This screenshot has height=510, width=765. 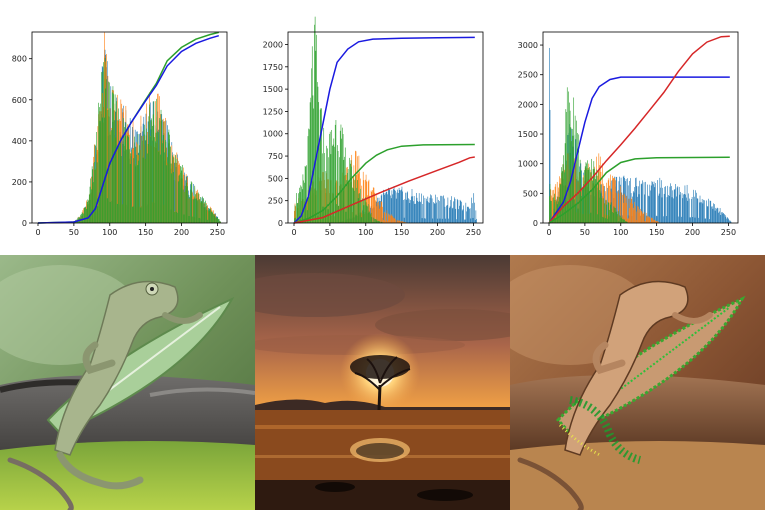 I want to click on y-tick-label: 3000, so click(x=528, y=45).